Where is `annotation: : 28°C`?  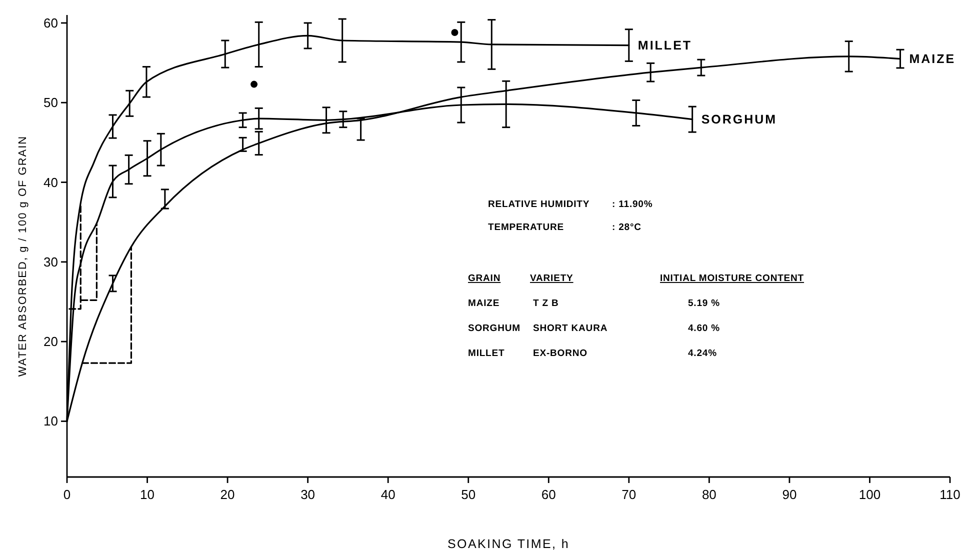 annotation: : 28°C is located at coordinates (627, 227).